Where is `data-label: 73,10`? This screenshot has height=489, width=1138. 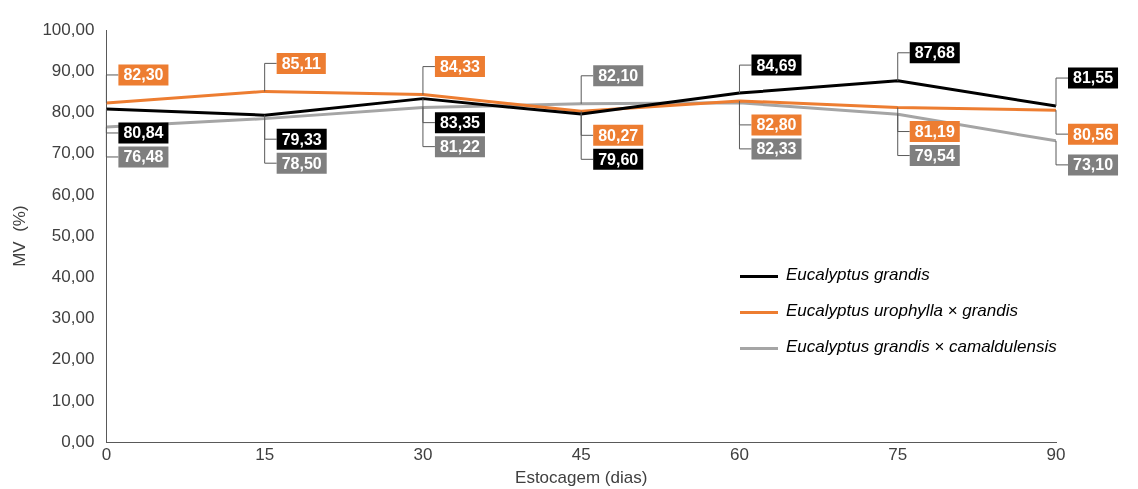
data-label: 73,10 is located at coordinates (1093, 165).